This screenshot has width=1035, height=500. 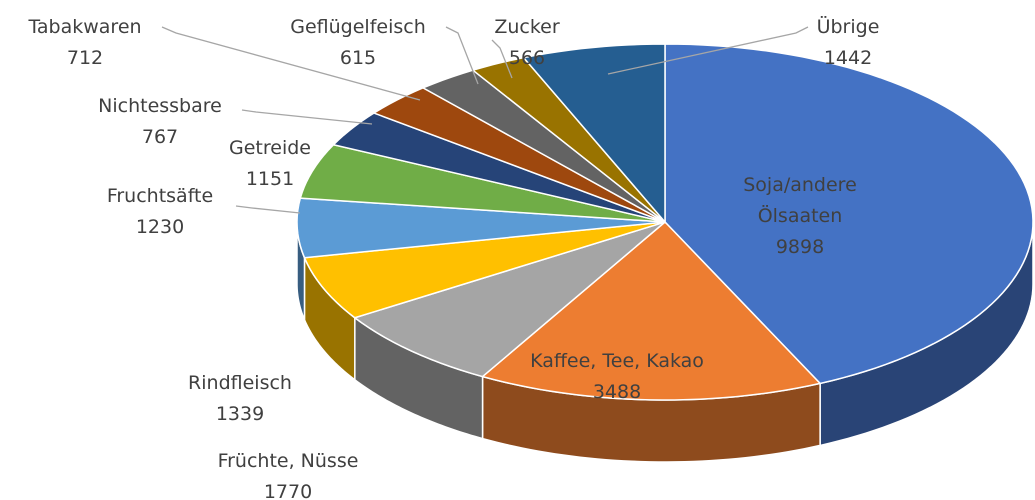 What do you see at coordinates (527, 58) in the screenshot?
I see `label-value: 566` at bounding box center [527, 58].